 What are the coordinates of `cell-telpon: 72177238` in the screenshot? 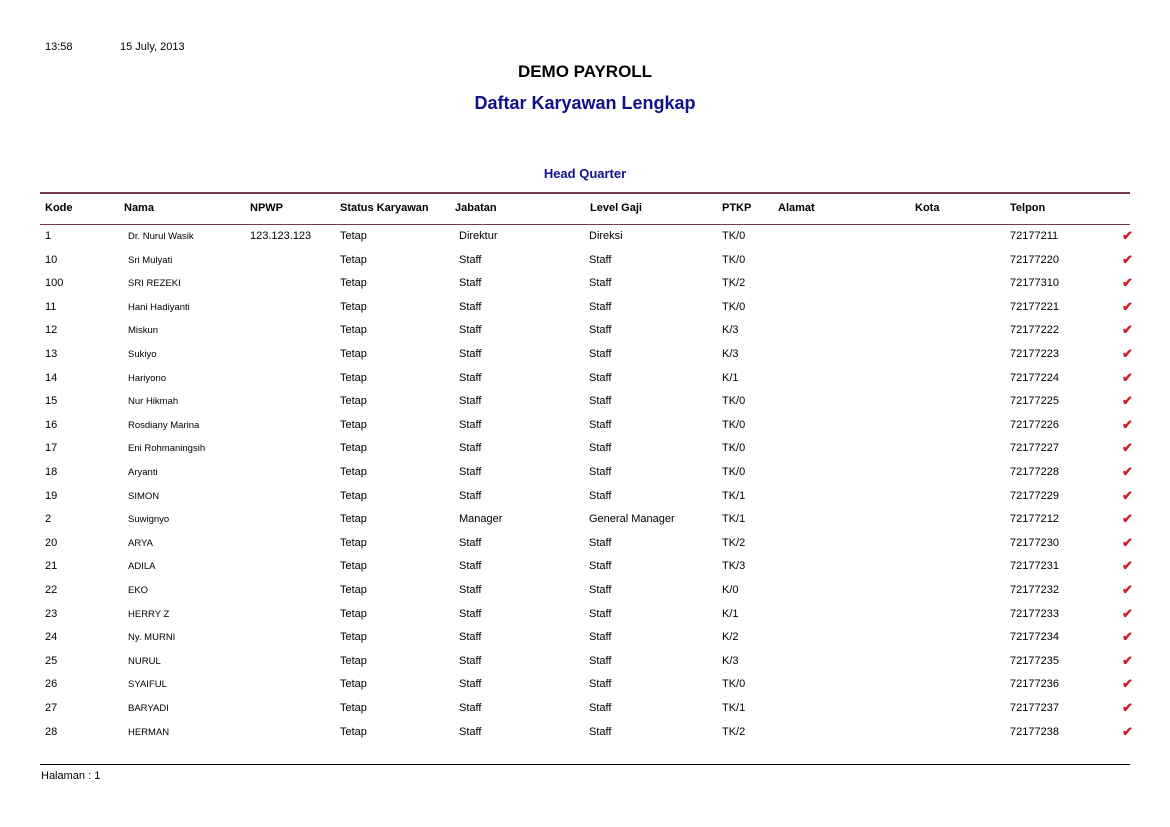 It's located at (1034, 731).